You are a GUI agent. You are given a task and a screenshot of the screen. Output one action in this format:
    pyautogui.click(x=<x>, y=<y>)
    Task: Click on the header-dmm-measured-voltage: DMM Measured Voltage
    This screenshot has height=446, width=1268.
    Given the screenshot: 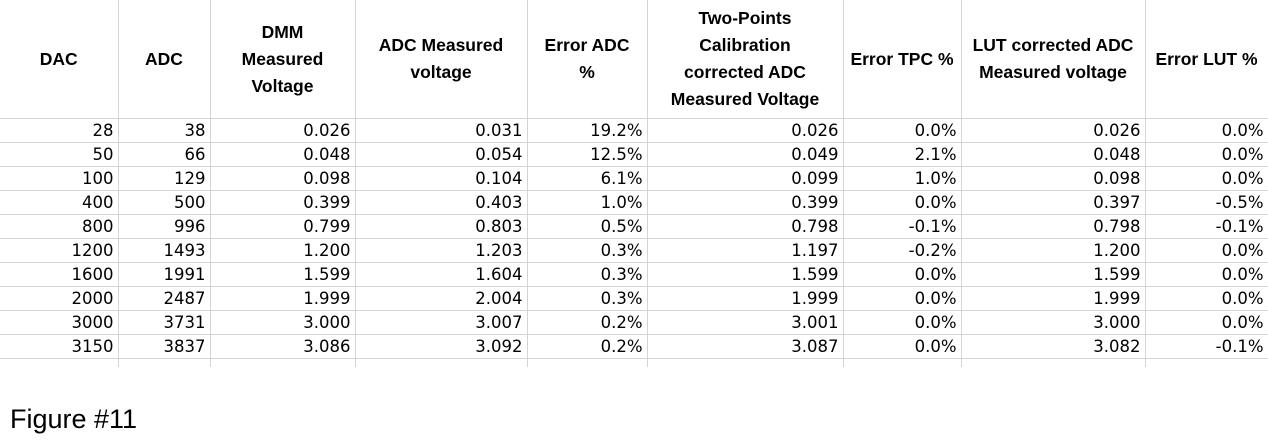 What is the action you would take?
    pyautogui.click(x=283, y=59)
    